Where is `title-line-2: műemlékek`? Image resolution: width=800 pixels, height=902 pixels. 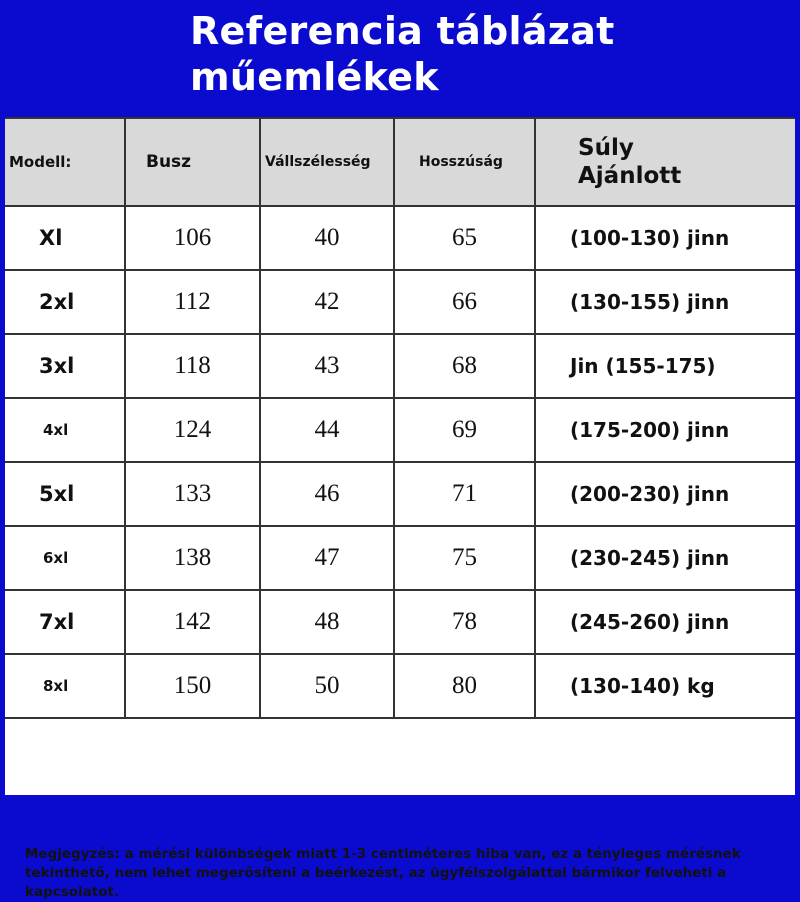
title-line-2: műemlékek is located at coordinates (314, 77).